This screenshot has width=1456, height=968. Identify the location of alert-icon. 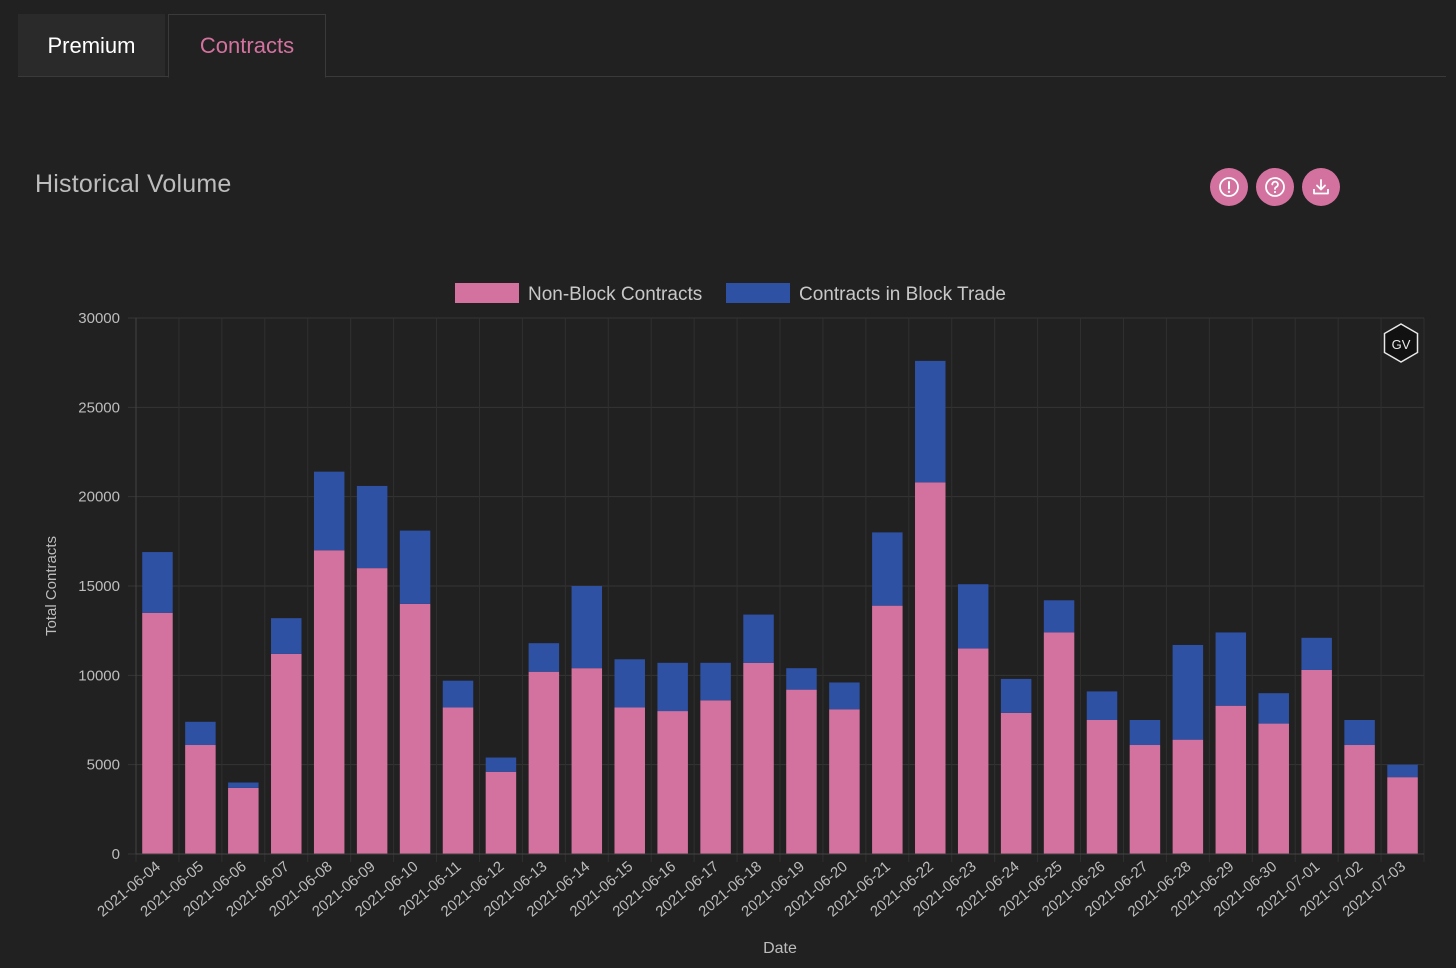
(1229, 187).